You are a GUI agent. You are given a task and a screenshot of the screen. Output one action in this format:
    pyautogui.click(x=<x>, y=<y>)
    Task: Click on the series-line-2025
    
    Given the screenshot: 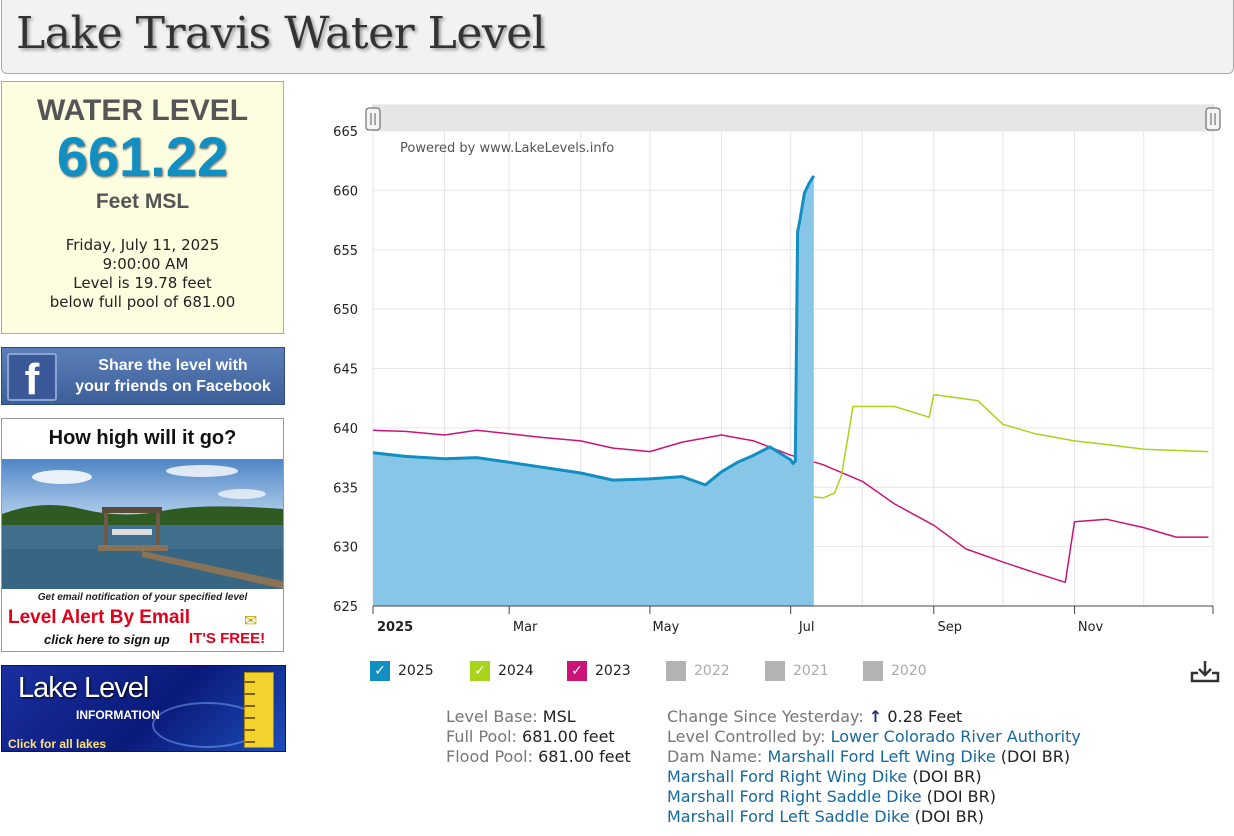 What is the action you would take?
    pyautogui.click(x=594, y=331)
    